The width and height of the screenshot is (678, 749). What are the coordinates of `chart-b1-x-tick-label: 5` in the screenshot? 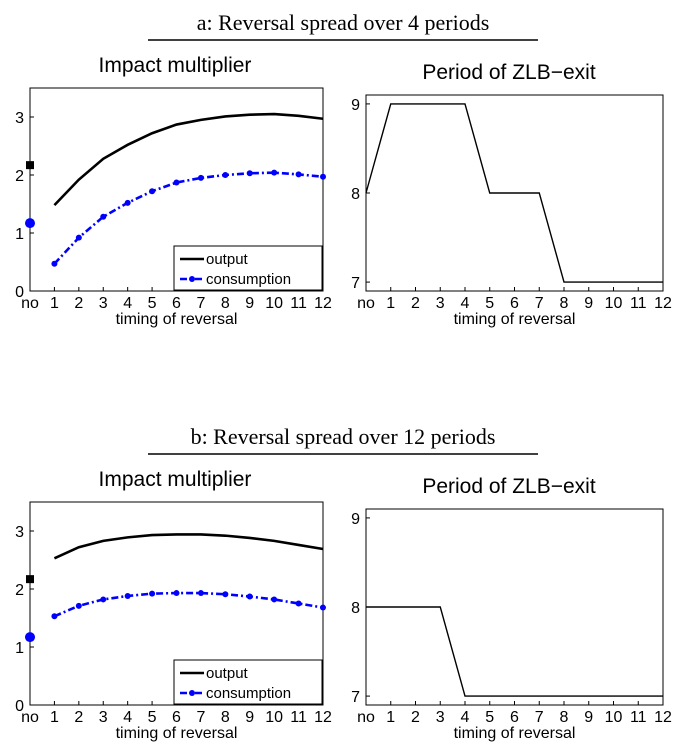 It's located at (152, 717).